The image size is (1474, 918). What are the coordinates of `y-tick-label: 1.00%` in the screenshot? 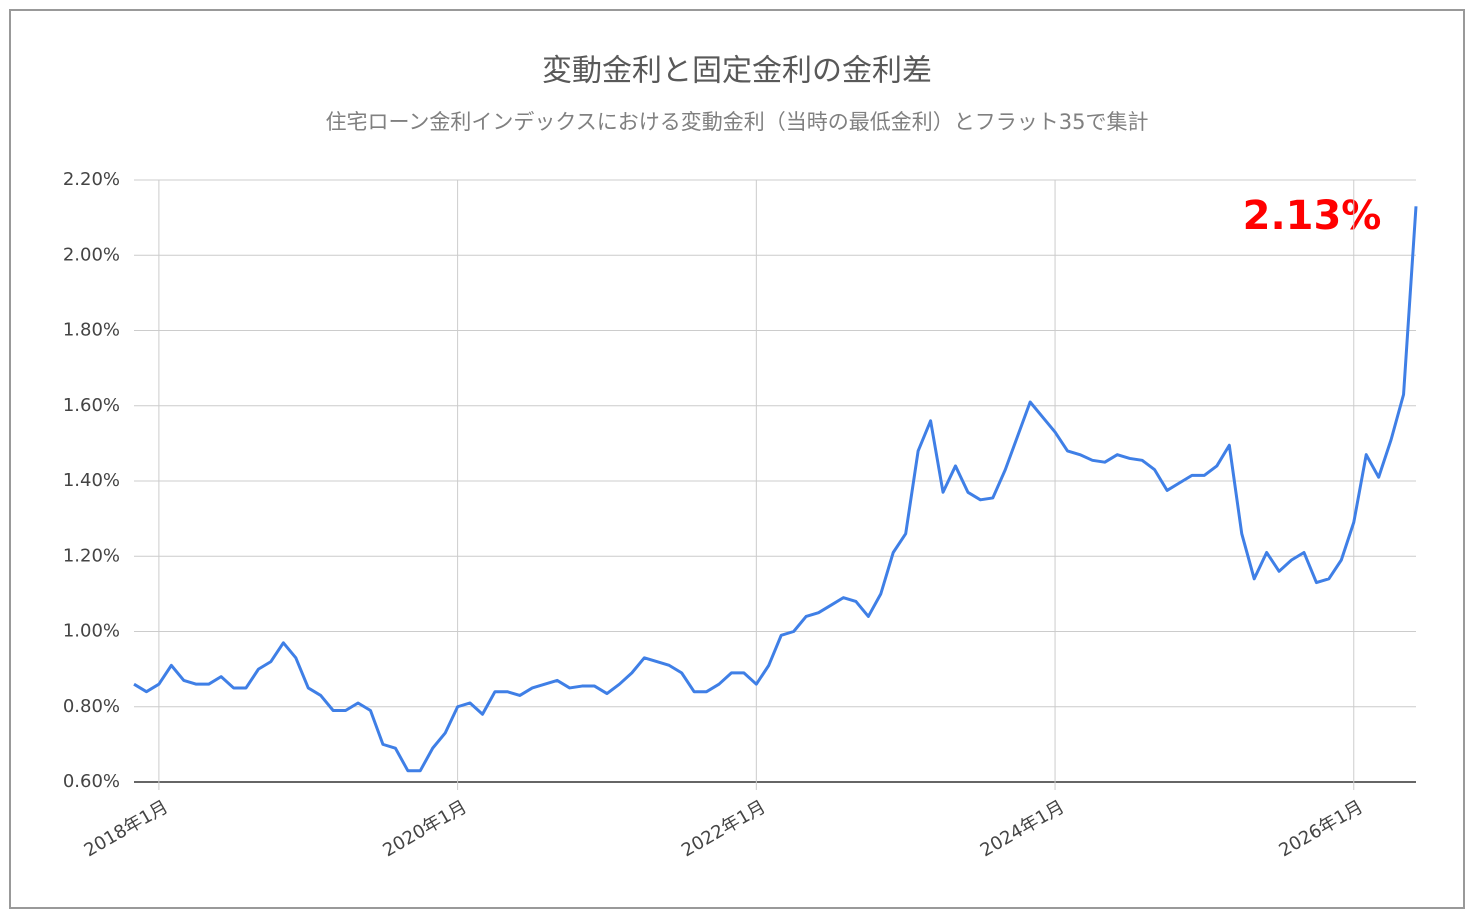 It's located at (91, 631).